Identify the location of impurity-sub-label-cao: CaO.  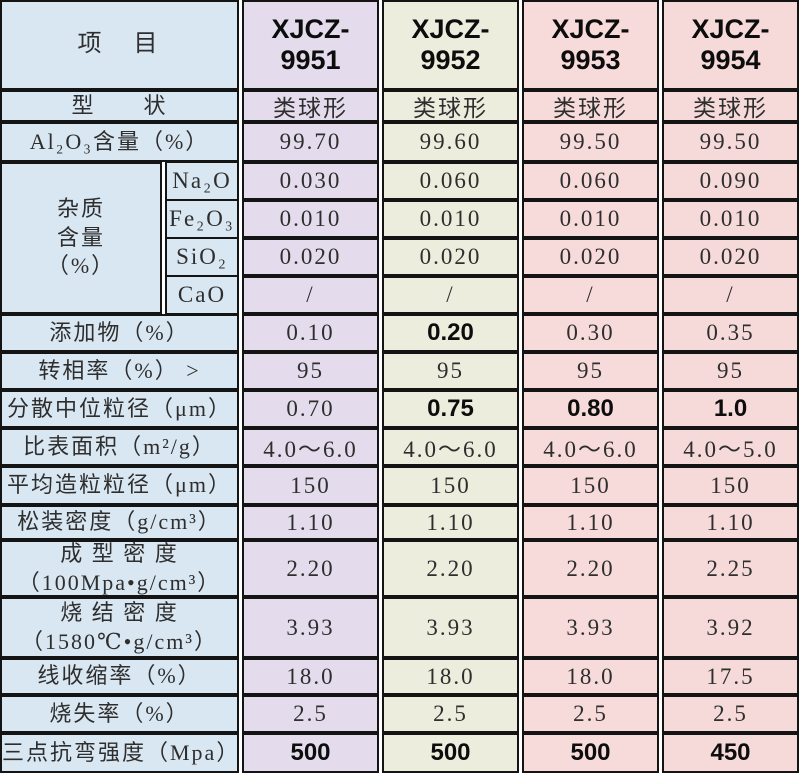
(202, 295).